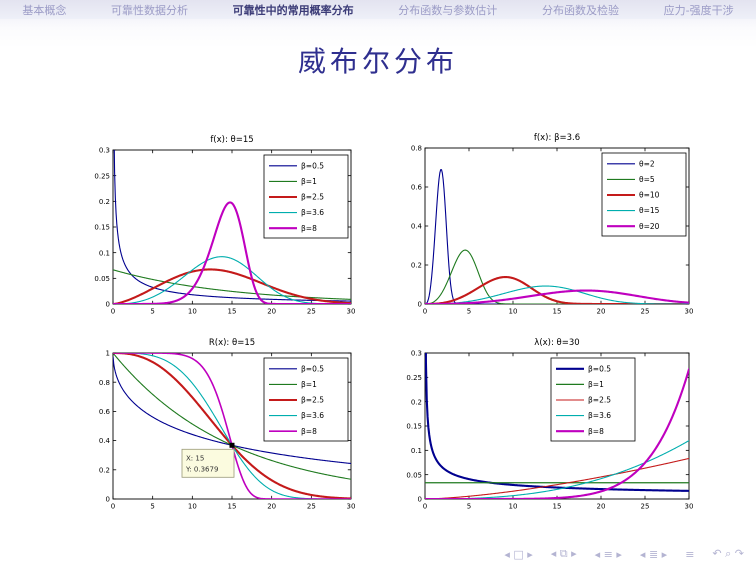 The width and height of the screenshot is (756, 567). What do you see at coordinates (518, 554) in the screenshot?
I see `nav-frame-controls-icon: ◂ □ ▸` at bounding box center [518, 554].